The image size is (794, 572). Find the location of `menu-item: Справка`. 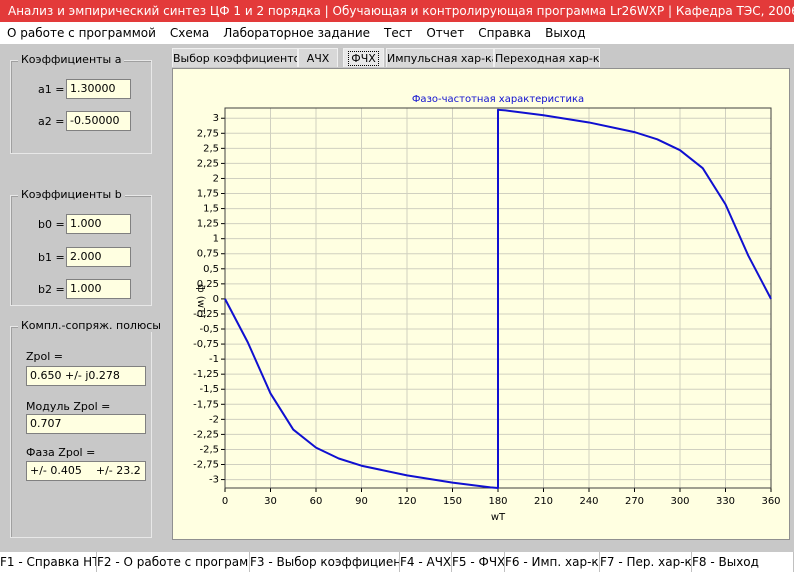

menu-item: Справка is located at coordinates (505, 33).